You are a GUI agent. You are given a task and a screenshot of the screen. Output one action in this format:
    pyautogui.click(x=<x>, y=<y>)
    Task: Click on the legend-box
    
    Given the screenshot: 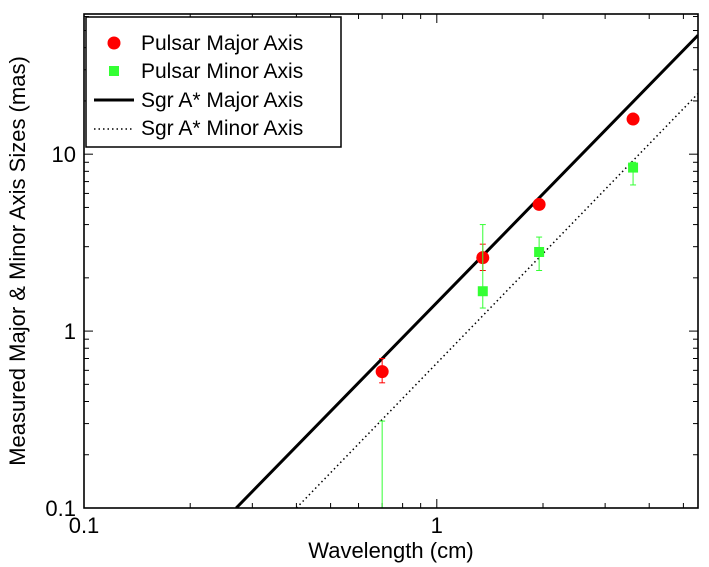 What is the action you would take?
    pyautogui.click(x=213, y=82)
    